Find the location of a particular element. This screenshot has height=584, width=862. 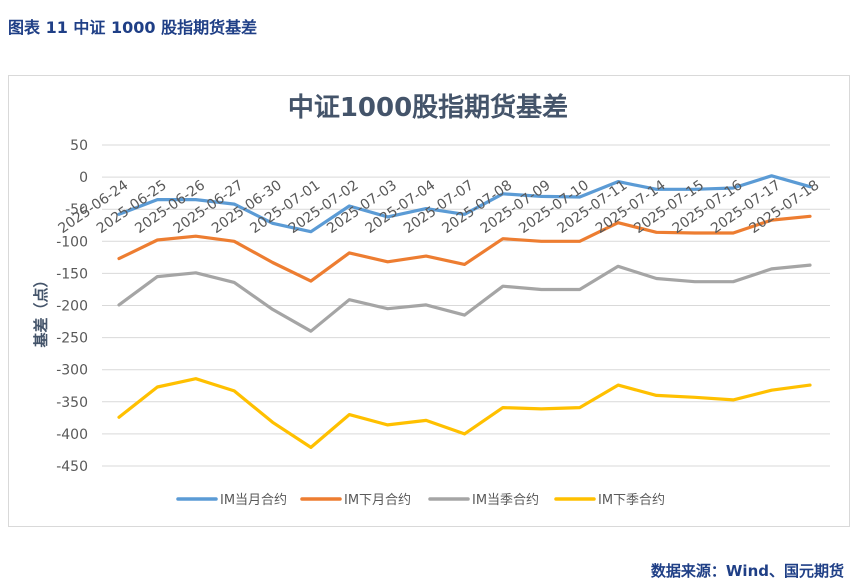

y-tick-label: 50 is located at coordinates (79, 146).